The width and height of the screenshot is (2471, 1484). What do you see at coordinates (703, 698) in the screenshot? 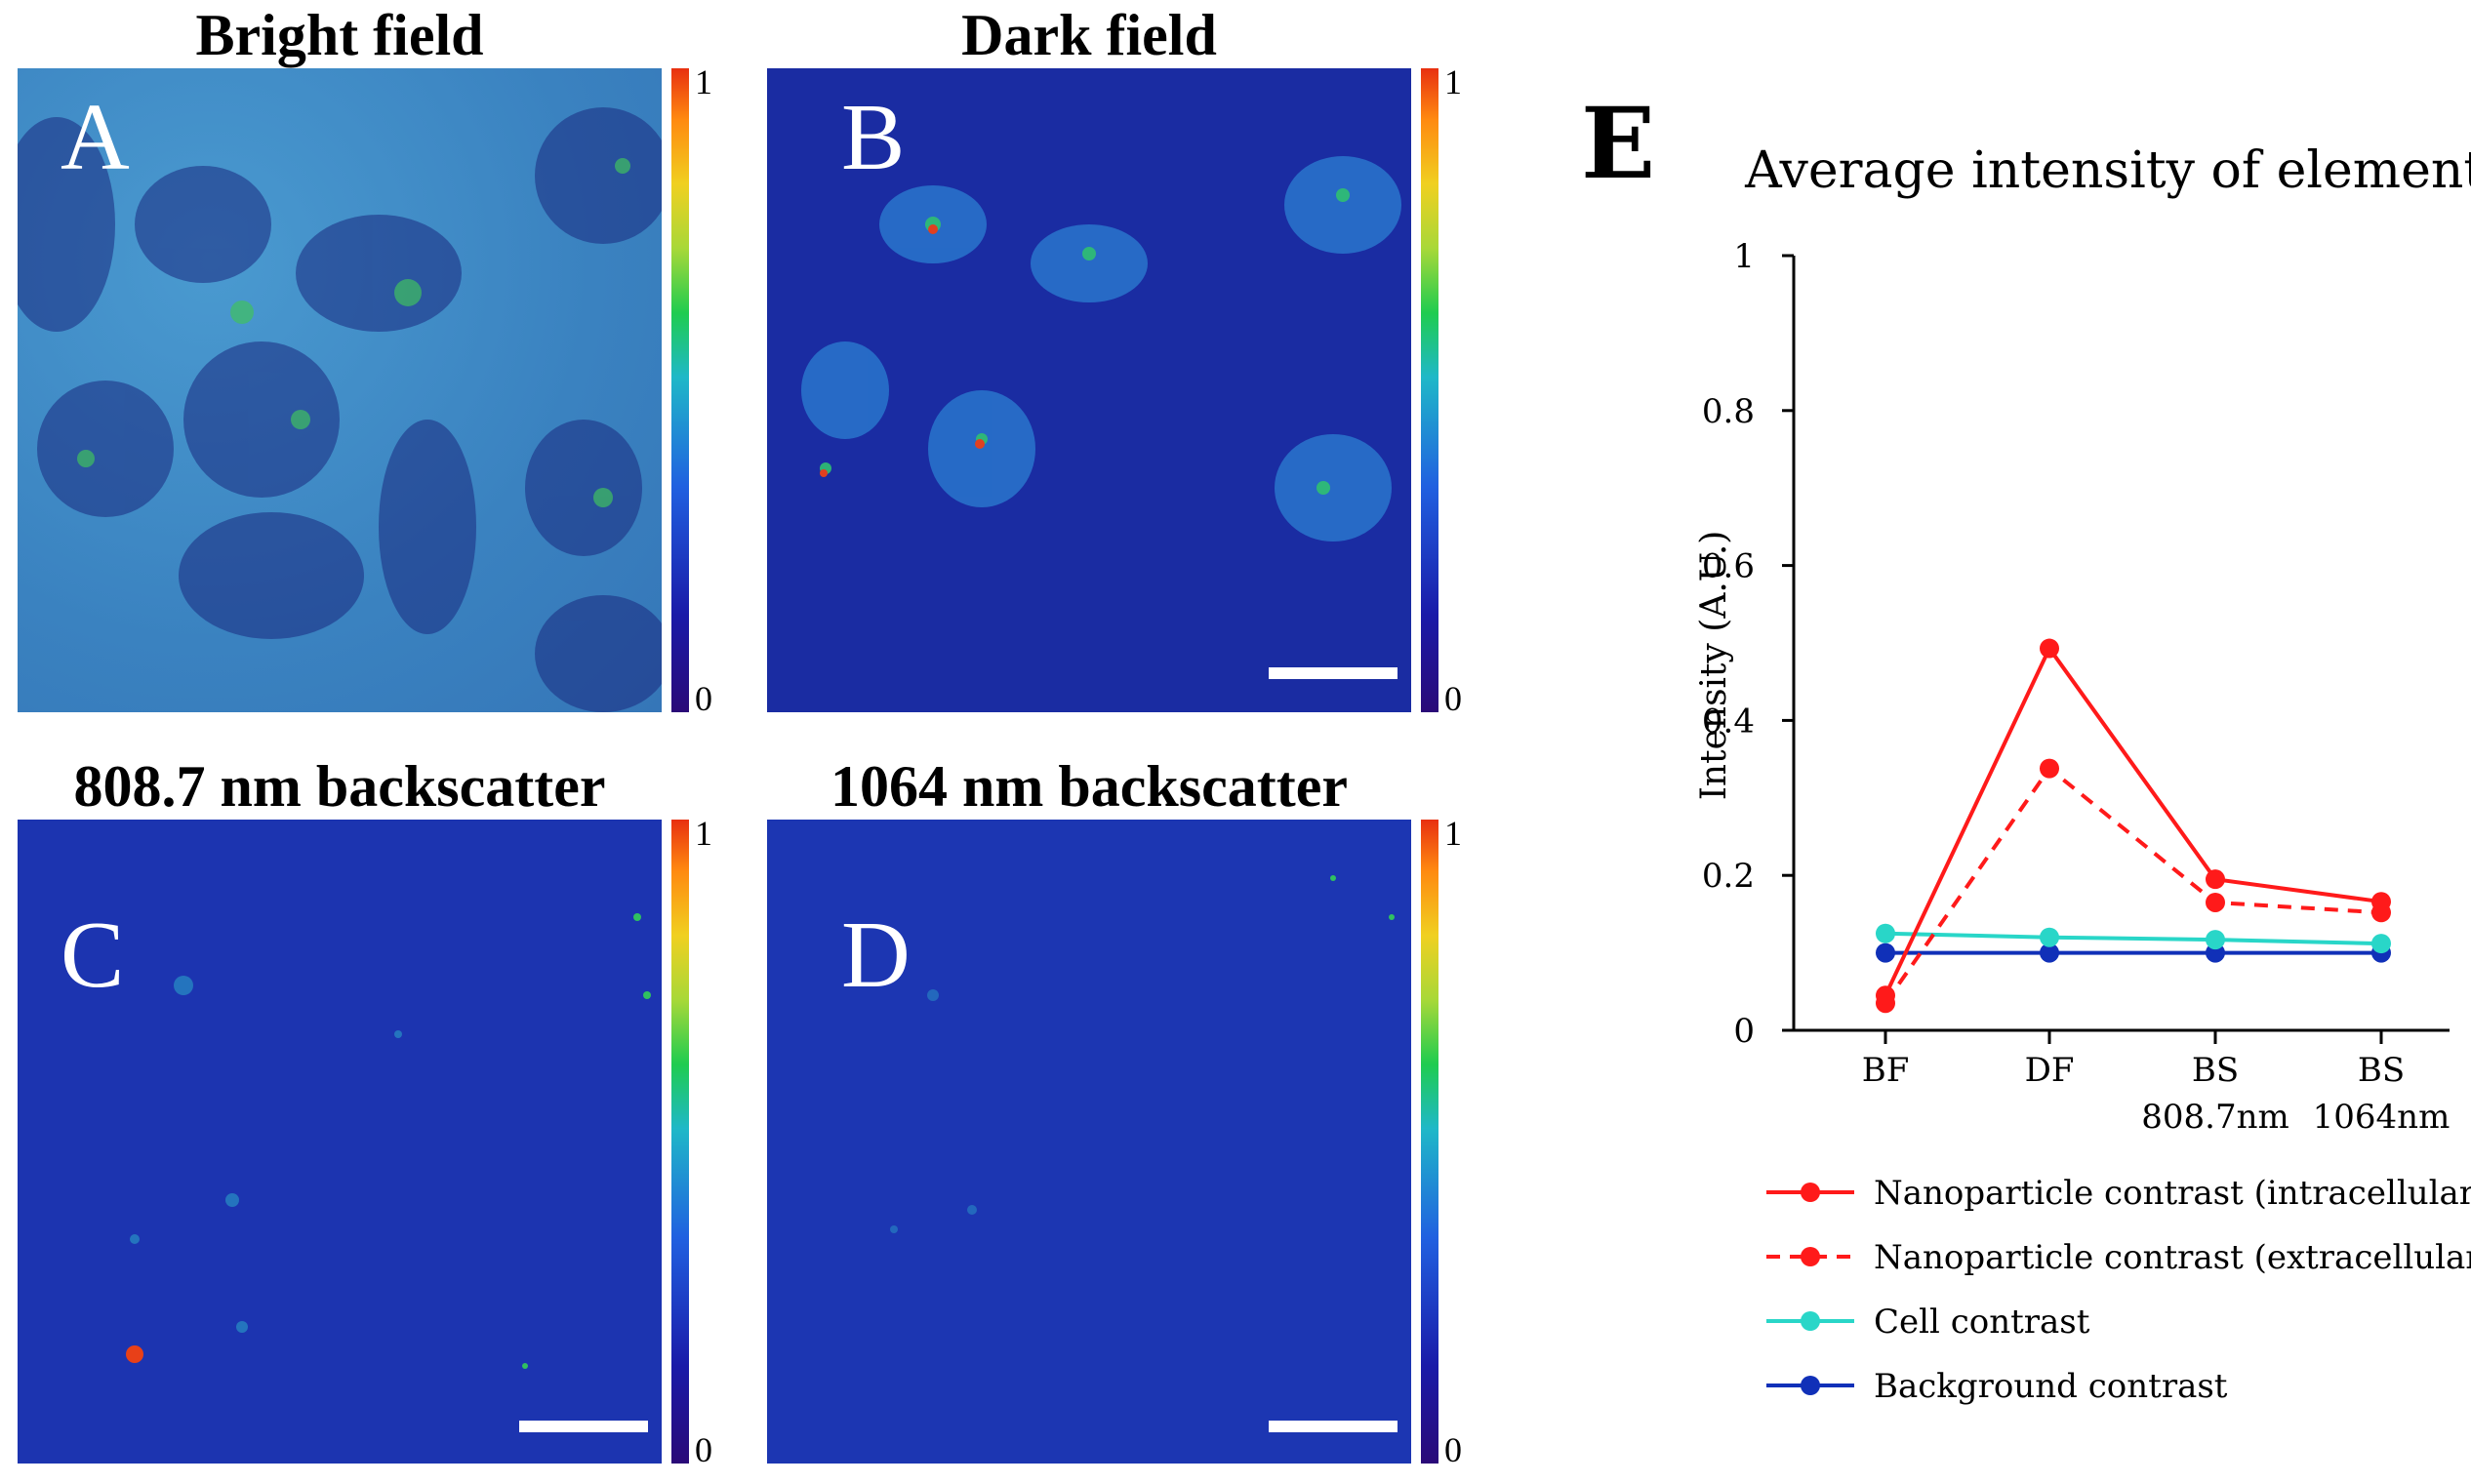
I see `panel-a-colorbar-min: 0` at bounding box center [703, 698].